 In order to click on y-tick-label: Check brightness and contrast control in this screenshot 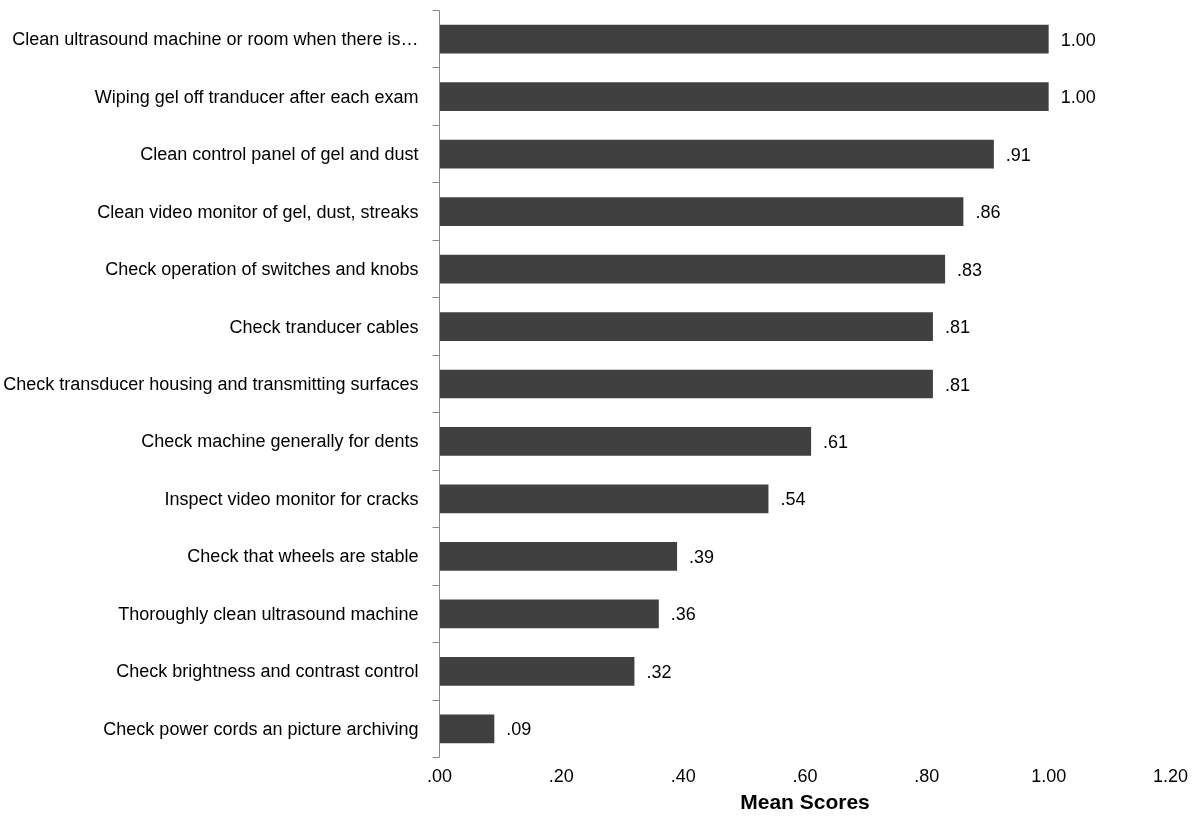, I will do `click(267, 671)`.